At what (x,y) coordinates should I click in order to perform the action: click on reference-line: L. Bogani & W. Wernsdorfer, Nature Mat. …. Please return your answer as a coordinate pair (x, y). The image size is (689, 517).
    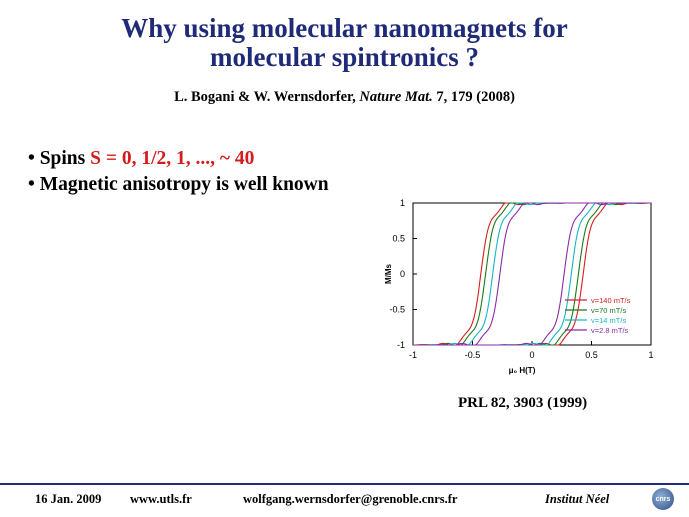
    Looking at the image, I should click on (344, 97).